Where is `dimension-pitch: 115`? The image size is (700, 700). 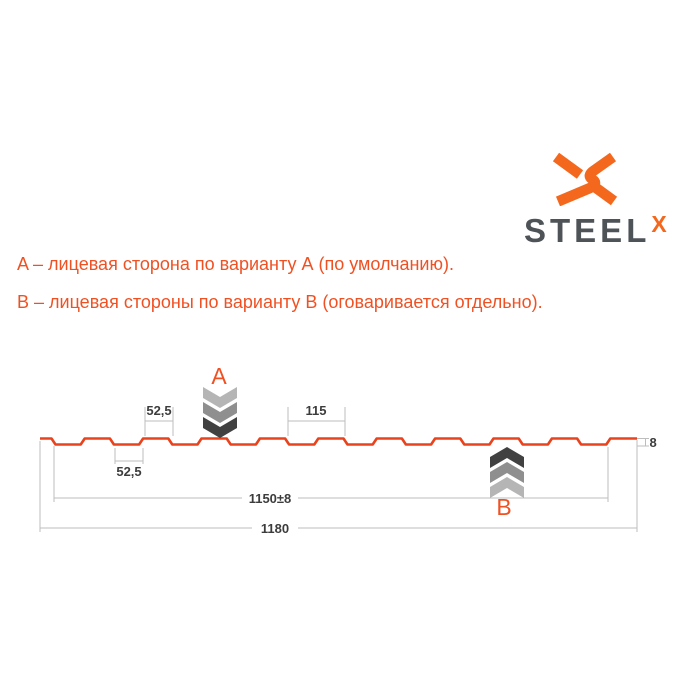 dimension-pitch: 115 is located at coordinates (316, 419).